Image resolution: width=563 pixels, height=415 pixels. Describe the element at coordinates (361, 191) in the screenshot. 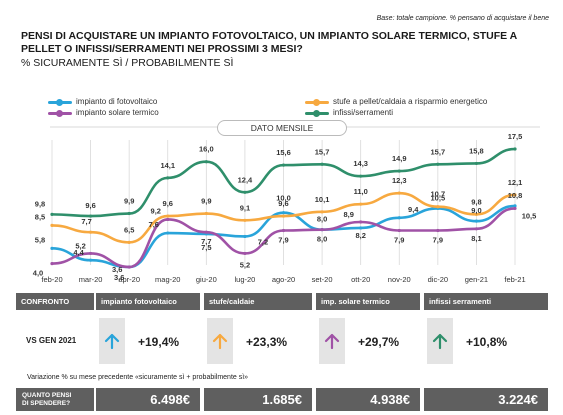

I see `data-label-stufe: 11,0` at that location.